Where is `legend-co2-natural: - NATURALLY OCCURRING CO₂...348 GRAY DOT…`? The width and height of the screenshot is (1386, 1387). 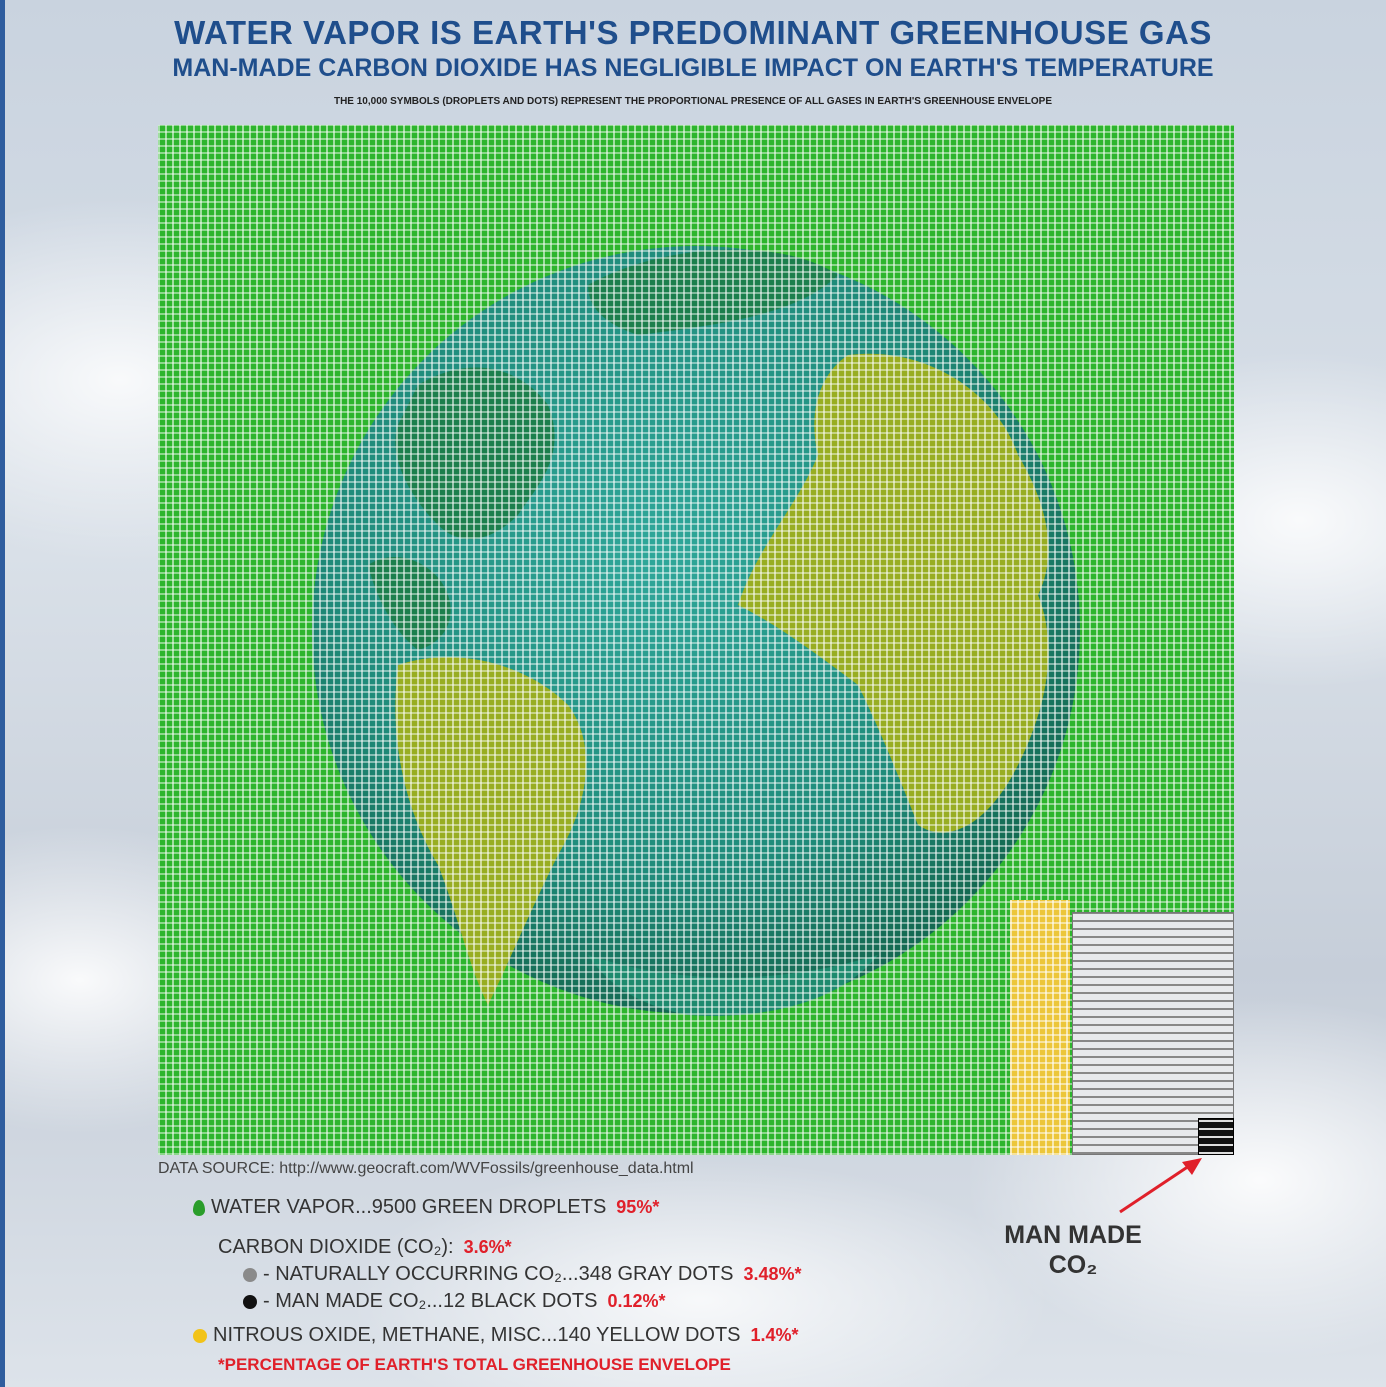
legend-co2-natural: - NATURALLY OCCURRING CO₂...348 GRAY DOT… is located at coordinates (522, 1274).